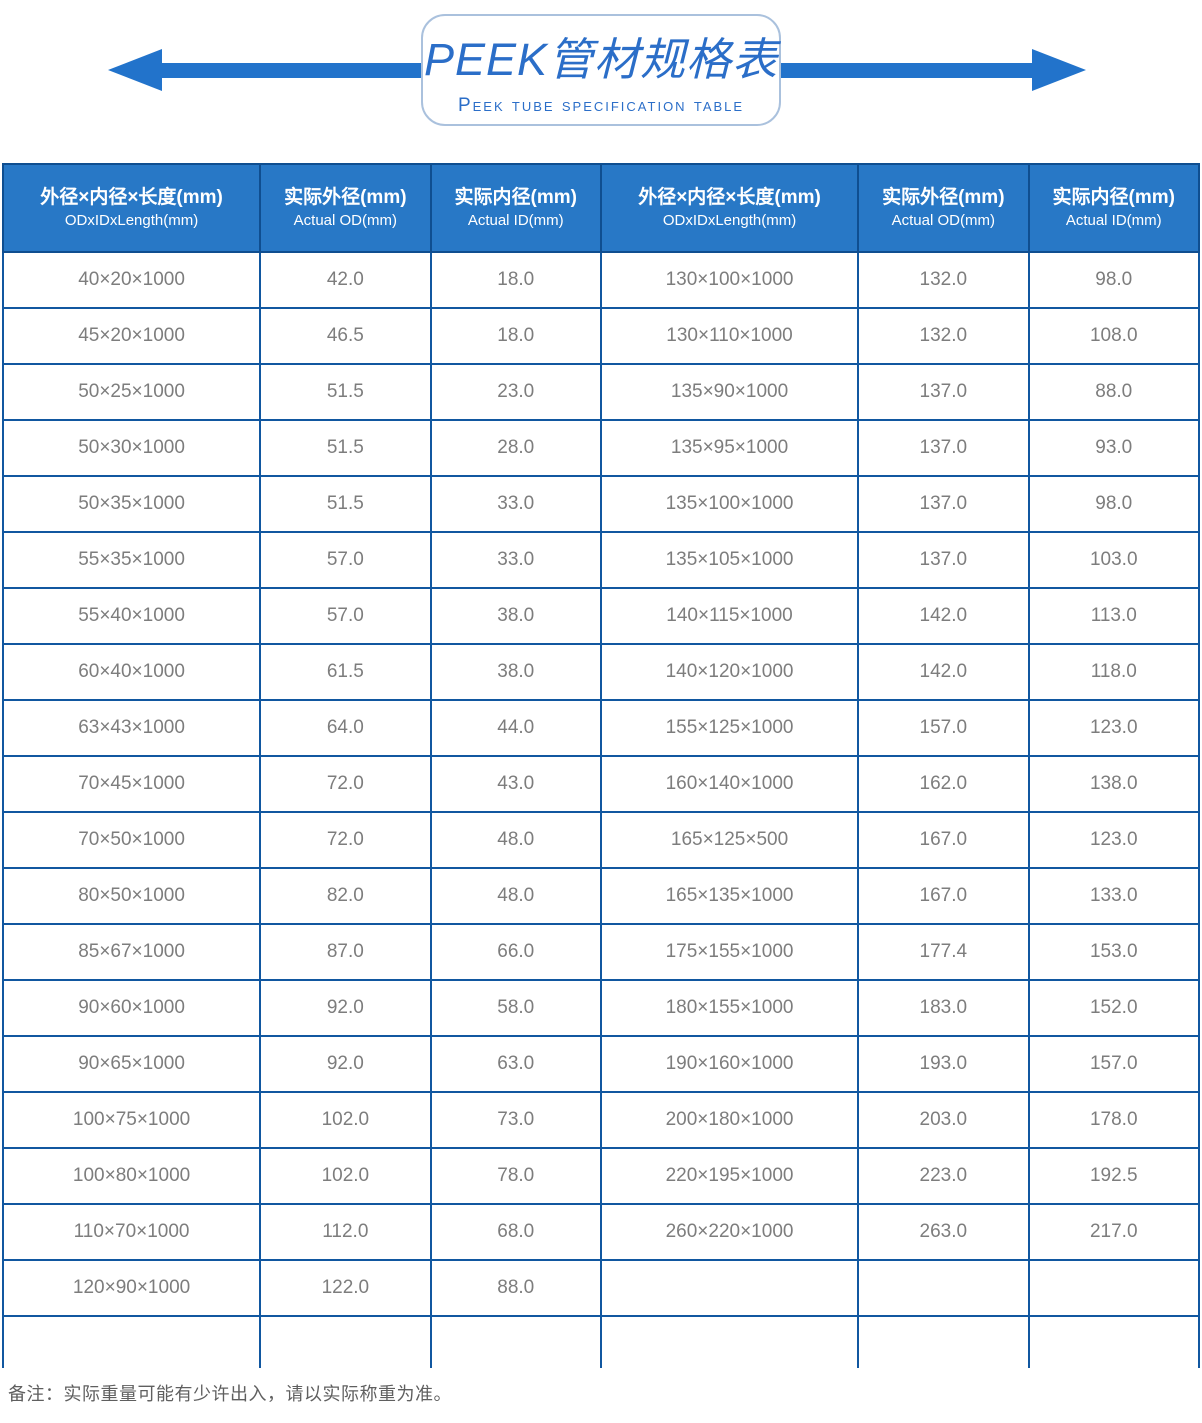 The width and height of the screenshot is (1202, 1423). What do you see at coordinates (943, 896) in the screenshot?
I see `table-cell: 167.0` at bounding box center [943, 896].